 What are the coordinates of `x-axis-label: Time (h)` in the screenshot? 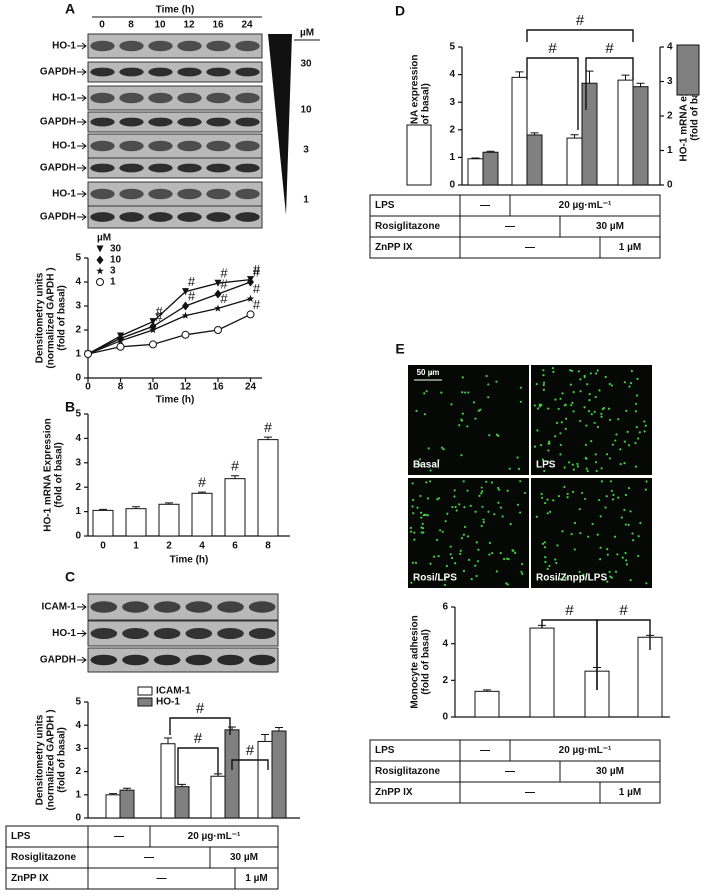 It's located at (175, 400).